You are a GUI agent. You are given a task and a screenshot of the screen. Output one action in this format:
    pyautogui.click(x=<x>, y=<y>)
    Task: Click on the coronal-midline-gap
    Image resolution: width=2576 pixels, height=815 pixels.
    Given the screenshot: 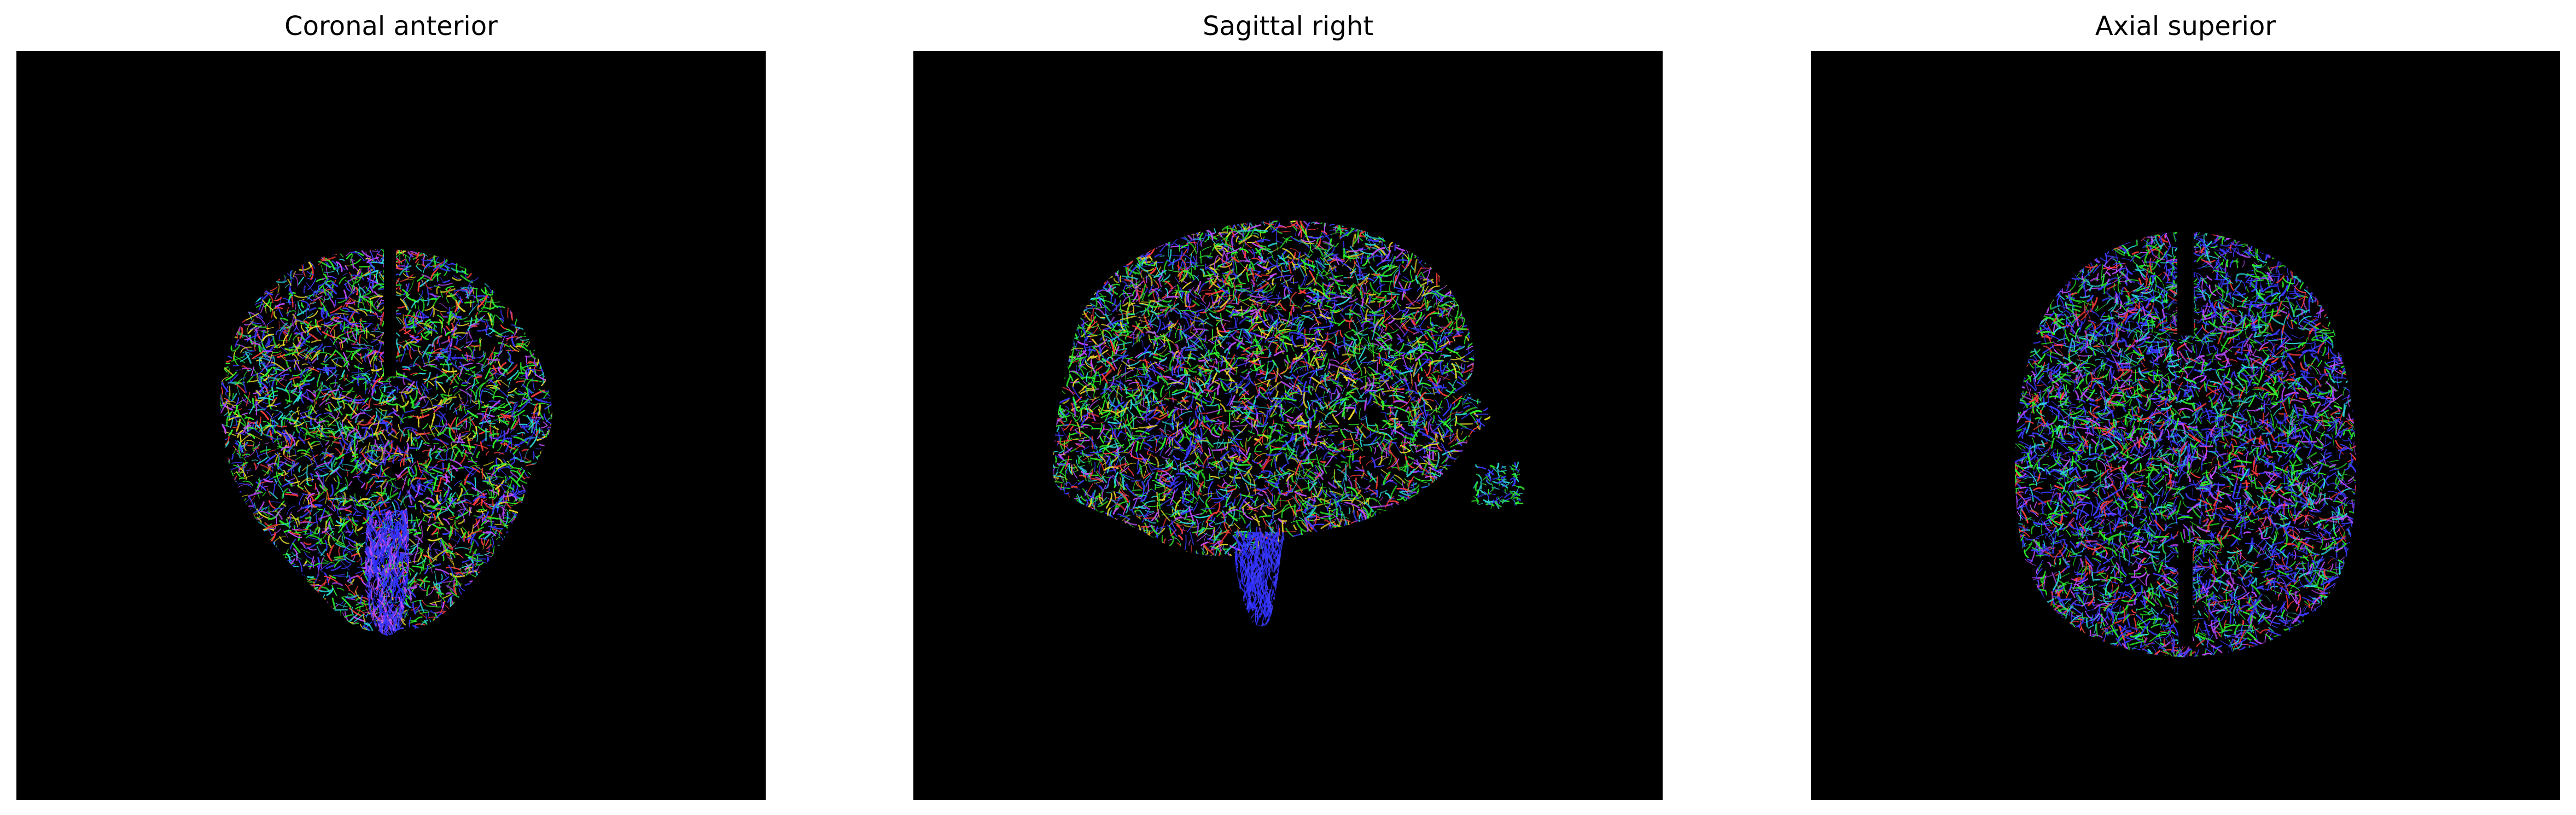 What is the action you would take?
    pyautogui.click(x=390, y=301)
    